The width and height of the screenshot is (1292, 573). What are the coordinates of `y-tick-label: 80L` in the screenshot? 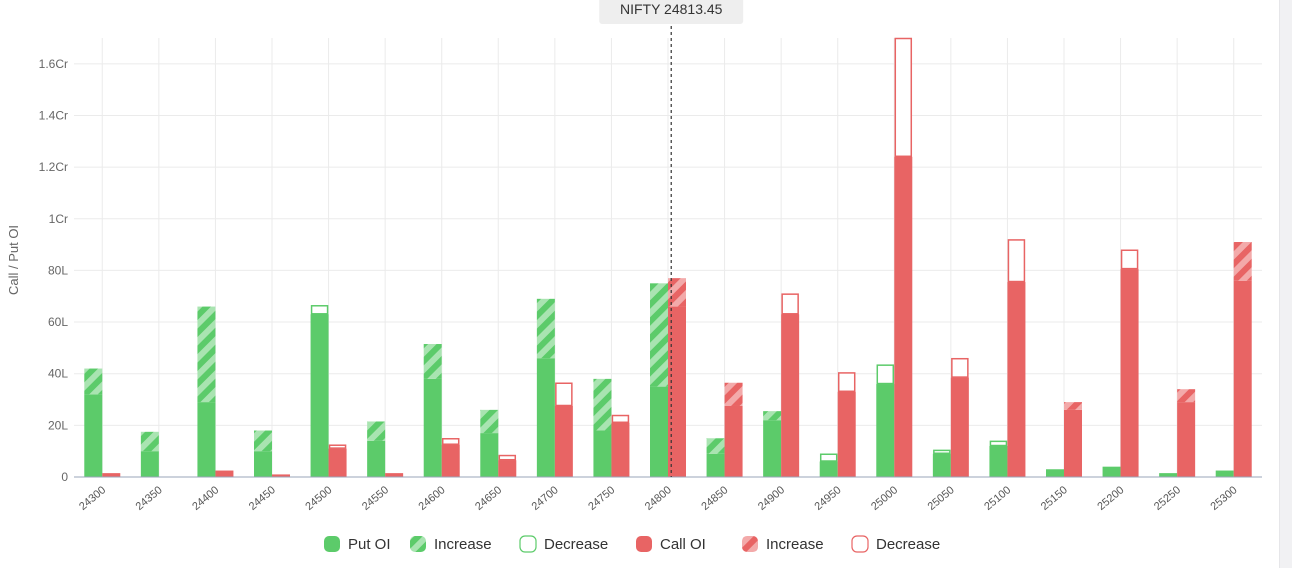 It's located at (58, 270).